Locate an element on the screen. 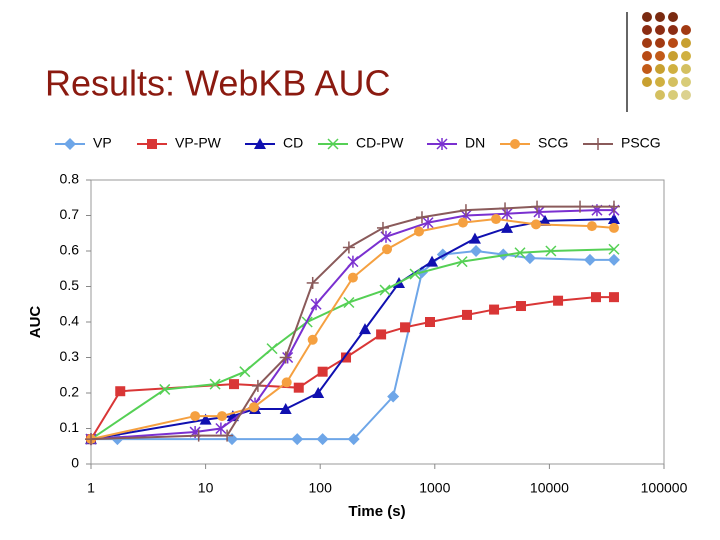 Image resolution: width=720 pixels, height=540 pixels. y-axis-label: AUC is located at coordinates (35, 322).